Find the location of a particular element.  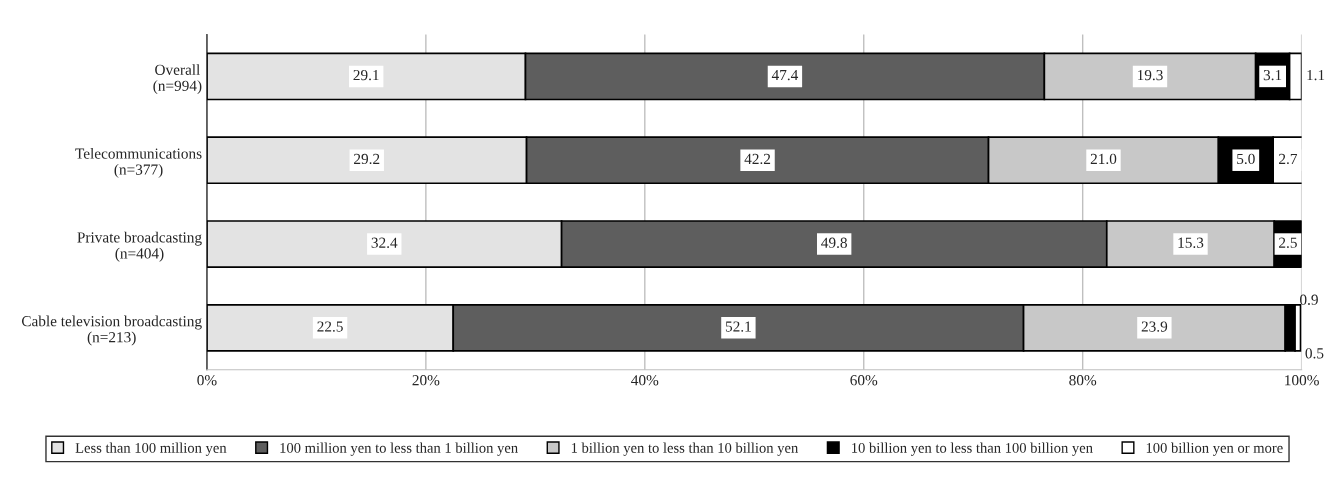

y-tick-label: Cable television broadcasting (n=213) is located at coordinates (111, 330).